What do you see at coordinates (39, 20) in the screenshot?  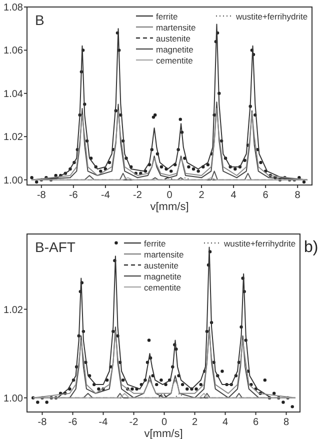 I see `chart-title: B` at bounding box center [39, 20].